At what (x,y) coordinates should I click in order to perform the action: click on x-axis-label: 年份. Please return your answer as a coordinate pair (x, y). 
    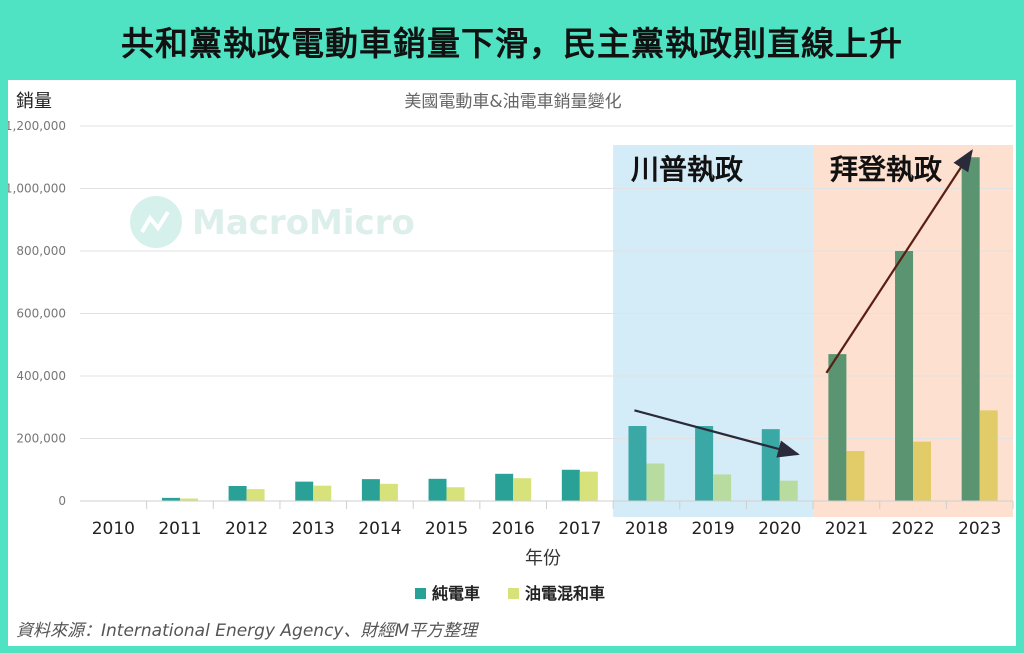
    Looking at the image, I should click on (543, 558).